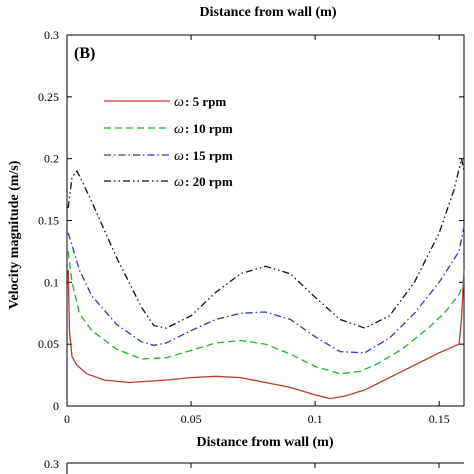  What do you see at coordinates (51, 282) in the screenshot?
I see `y-tick-label: 0.1` at bounding box center [51, 282].